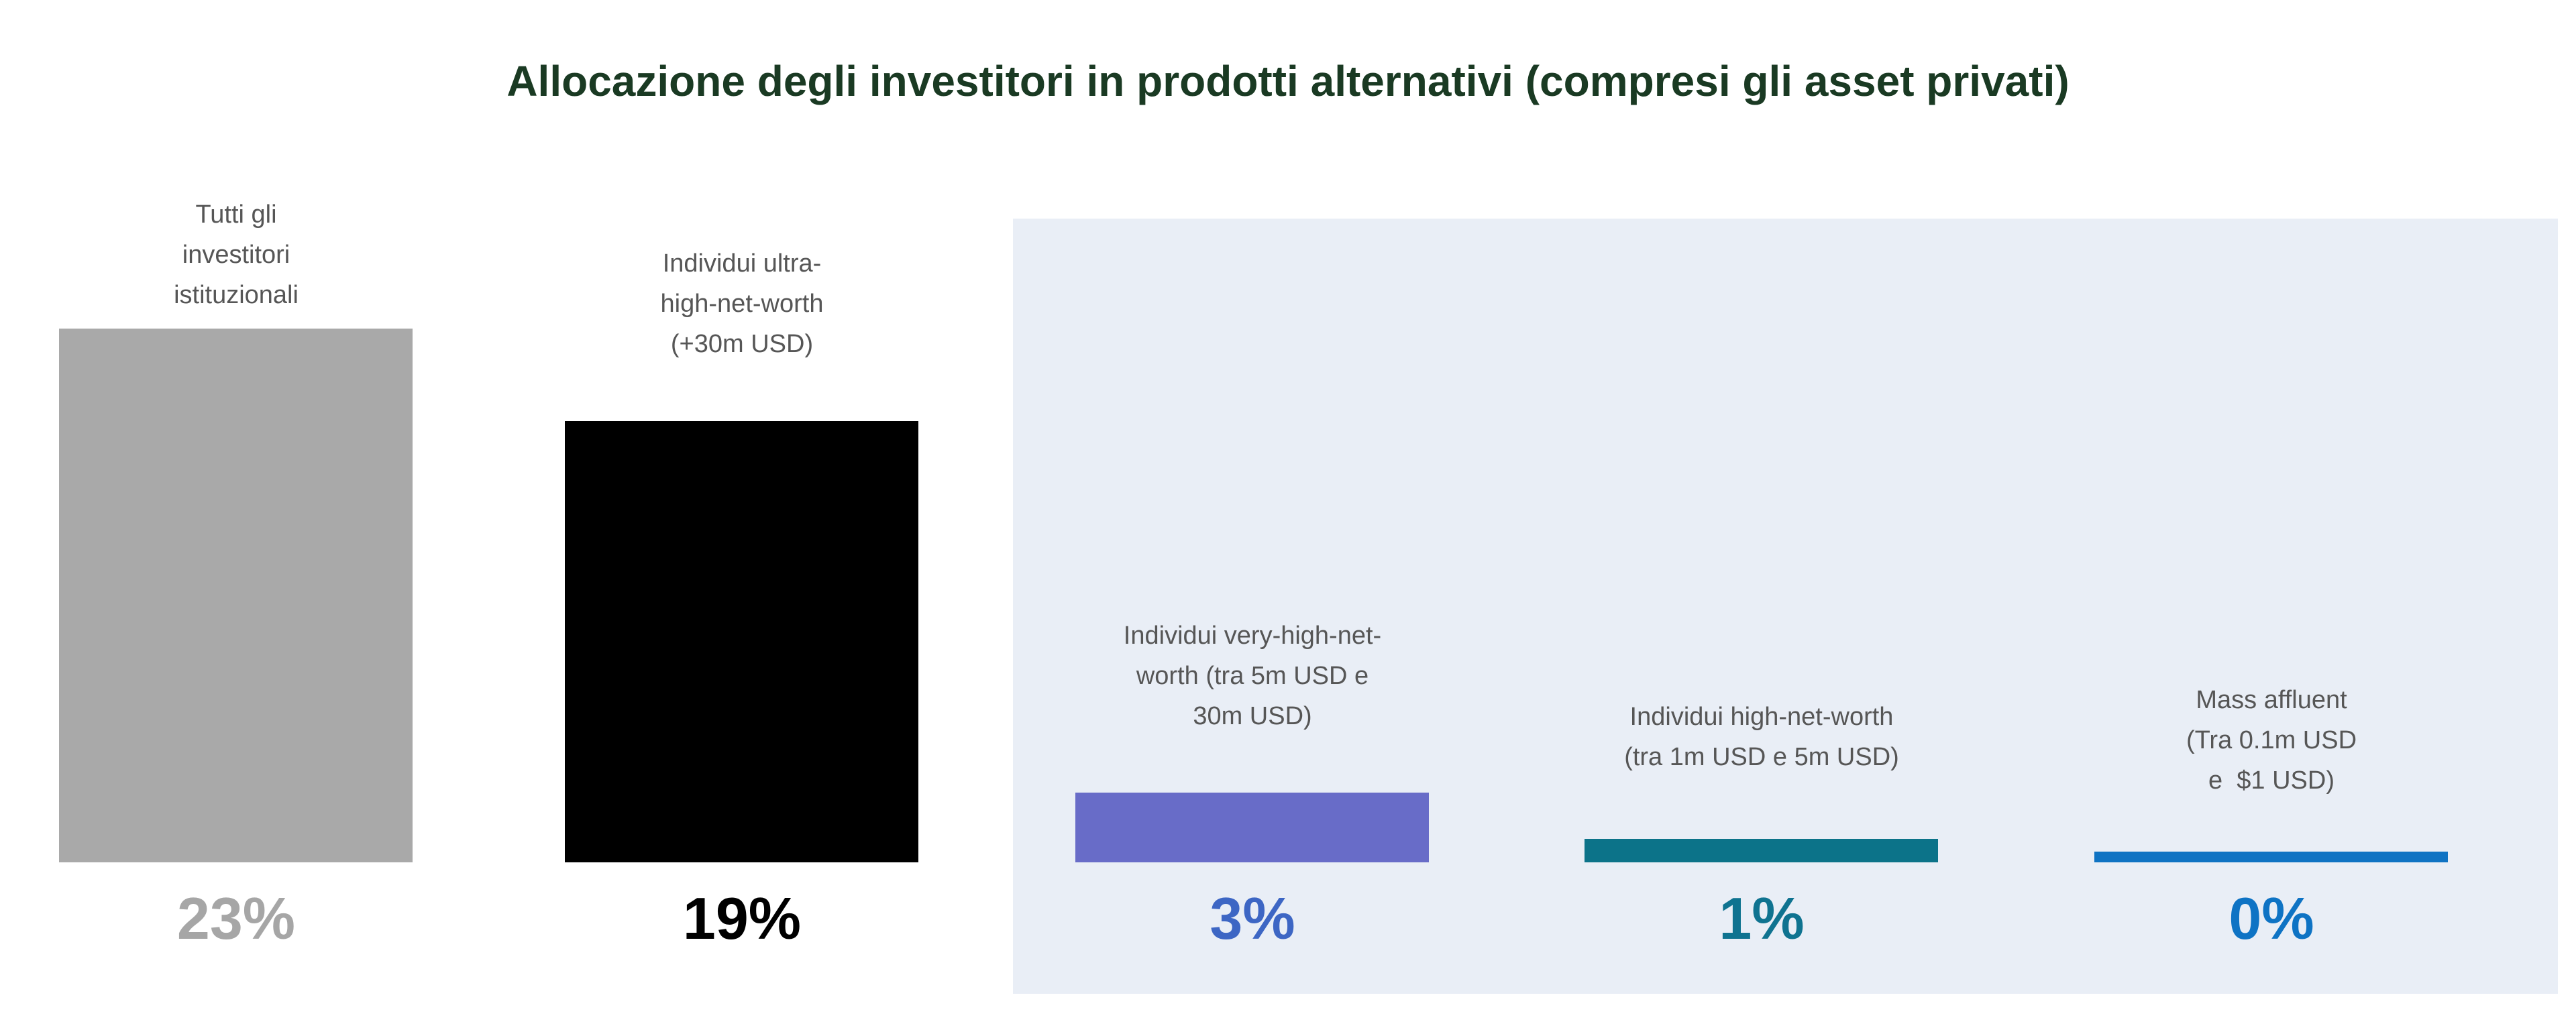 This screenshot has width=2576, height=1032. Describe the element at coordinates (236, 918) in the screenshot. I see `bar-value-label: 23%` at that location.